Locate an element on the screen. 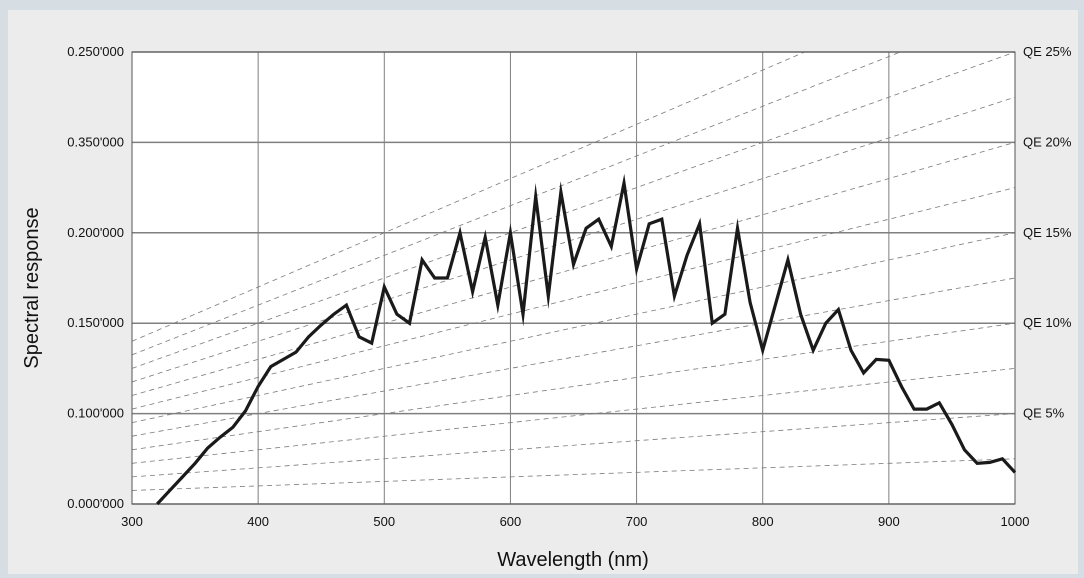 This screenshot has height=578, width=1084. x-axis-title: Wavelength (nm) is located at coordinates (573, 560).